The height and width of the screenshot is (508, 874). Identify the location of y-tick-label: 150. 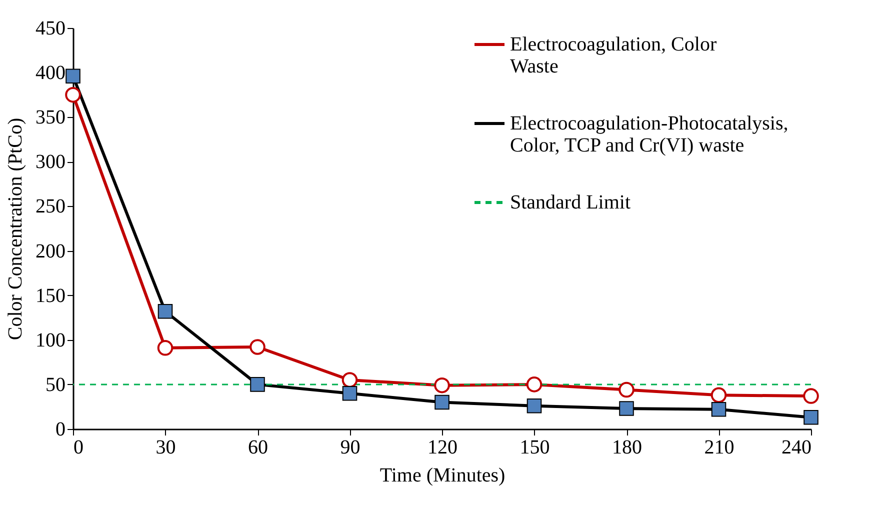
(51, 295).